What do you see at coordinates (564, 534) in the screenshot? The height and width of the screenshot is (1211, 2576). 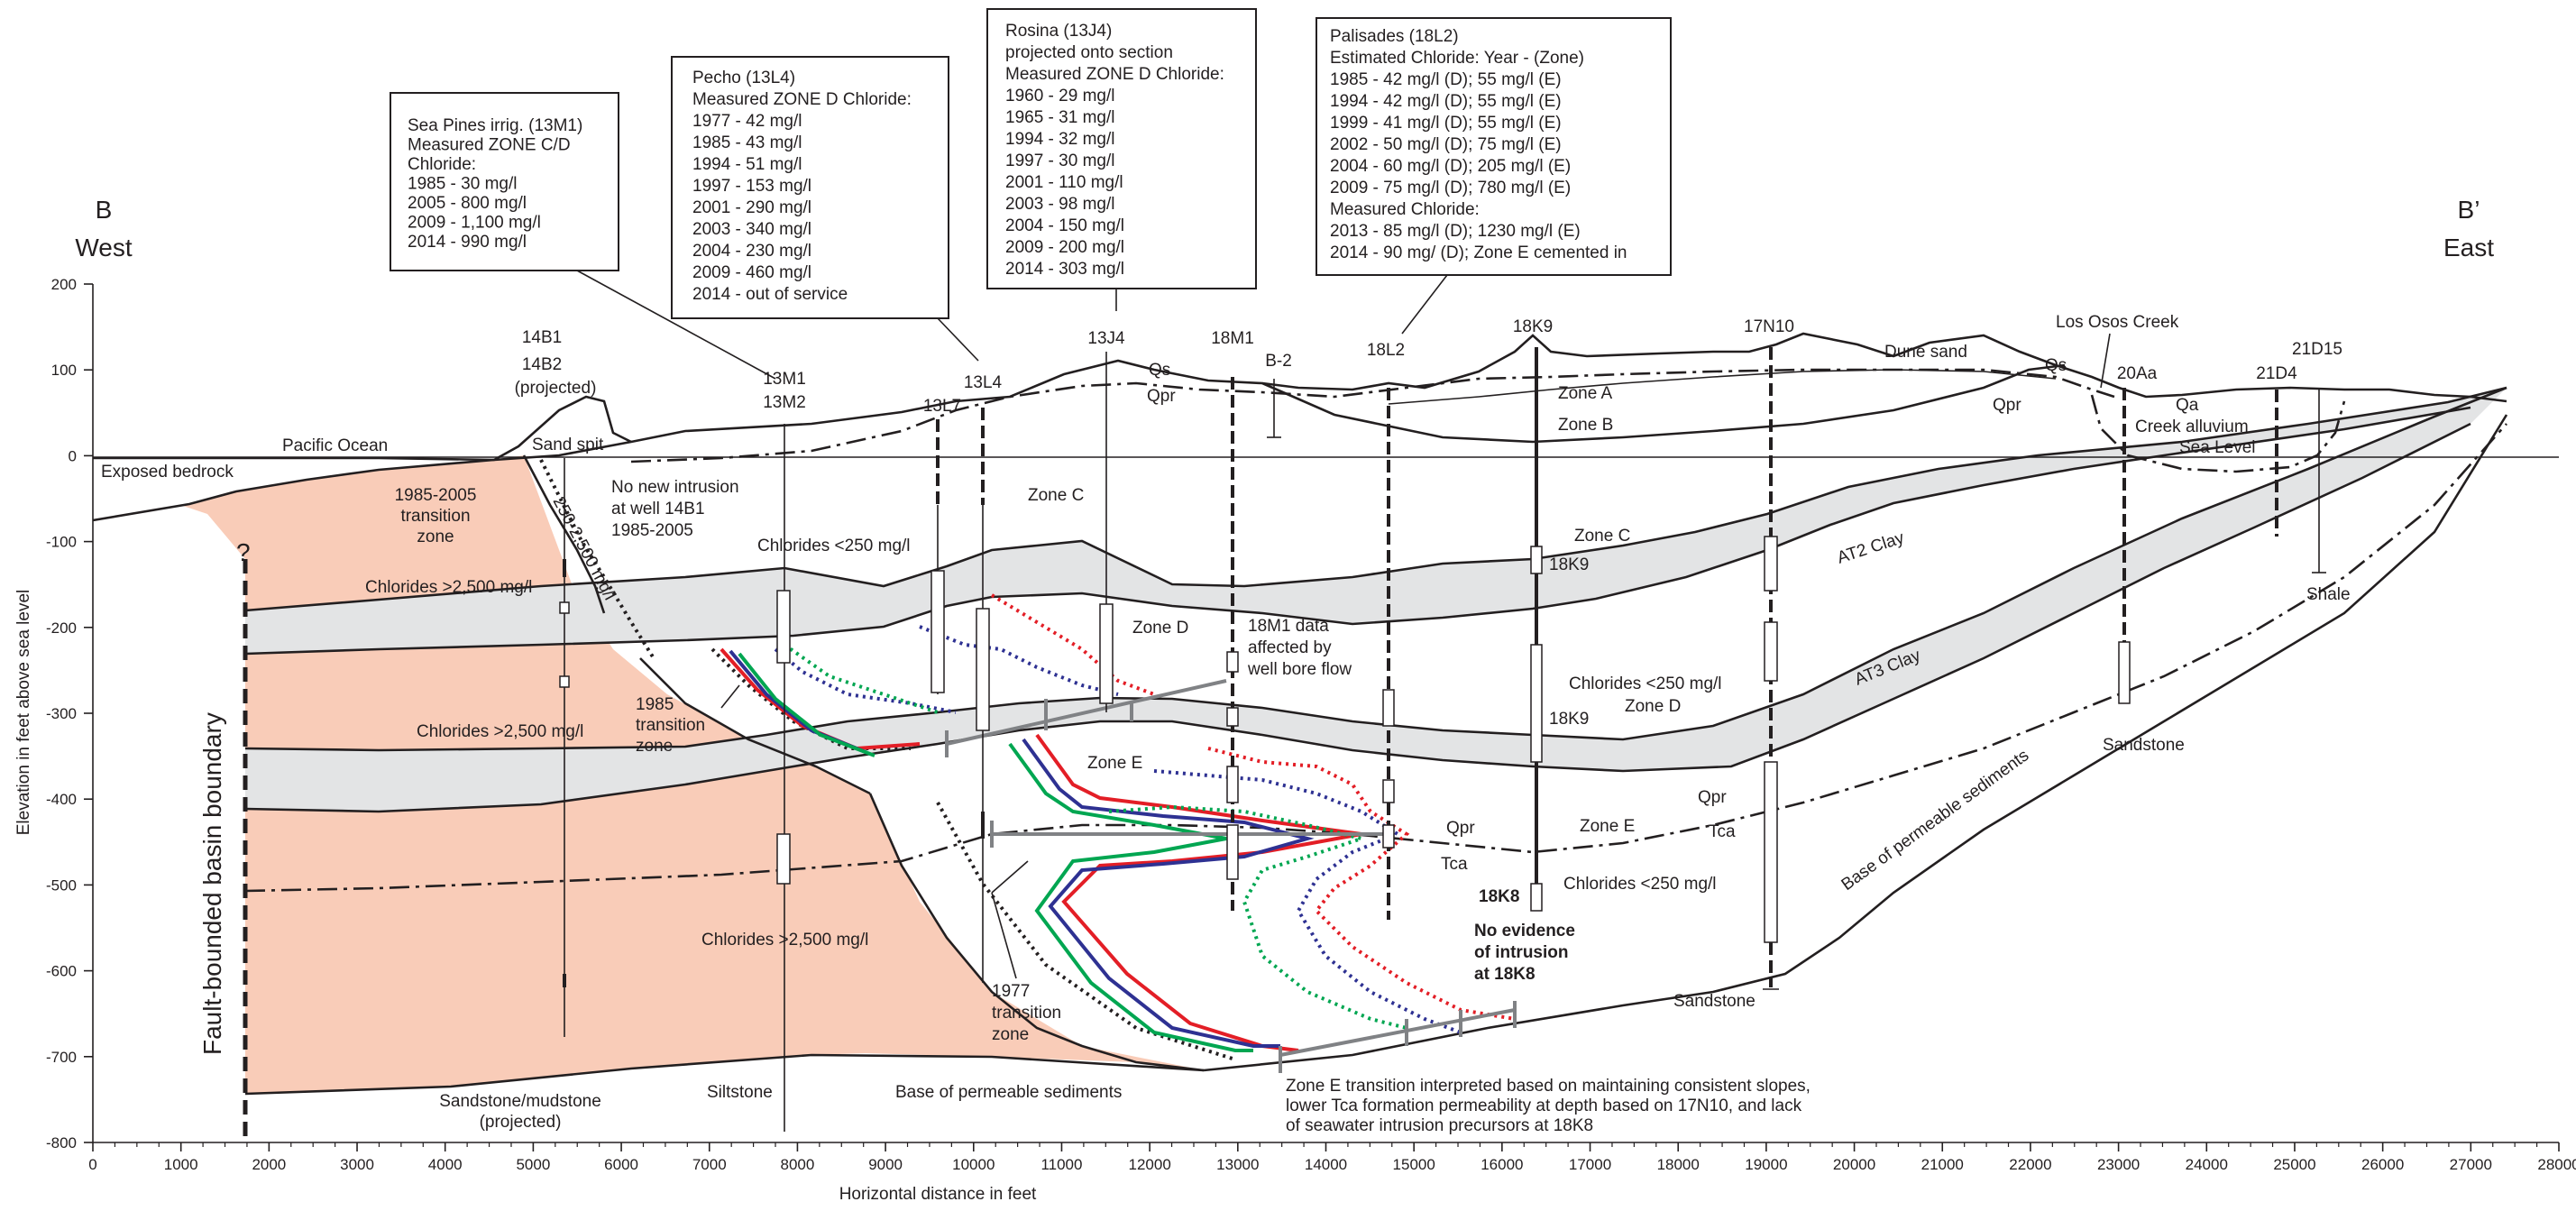 I see `wedge-upper-boundary-line` at bounding box center [564, 534].